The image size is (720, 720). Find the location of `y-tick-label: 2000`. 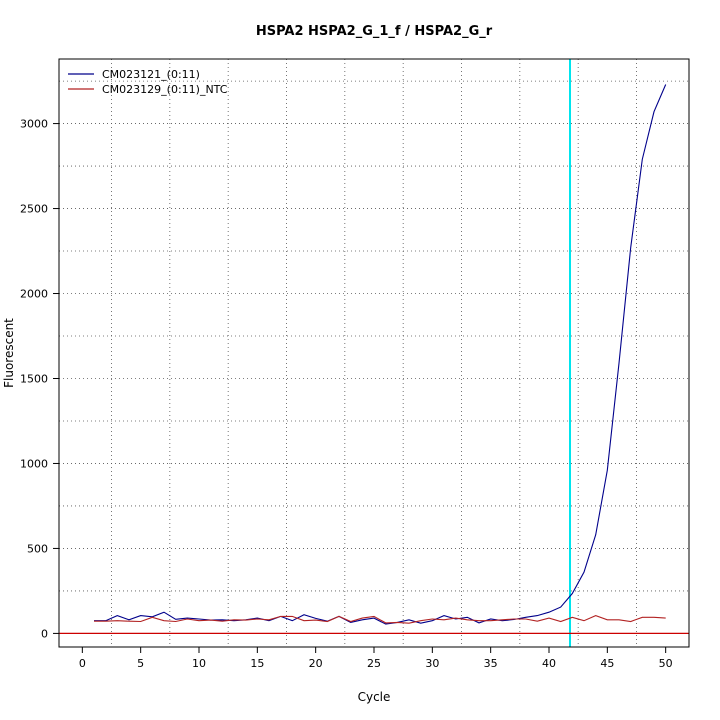

y-tick-label: 2000 is located at coordinates (34, 294).